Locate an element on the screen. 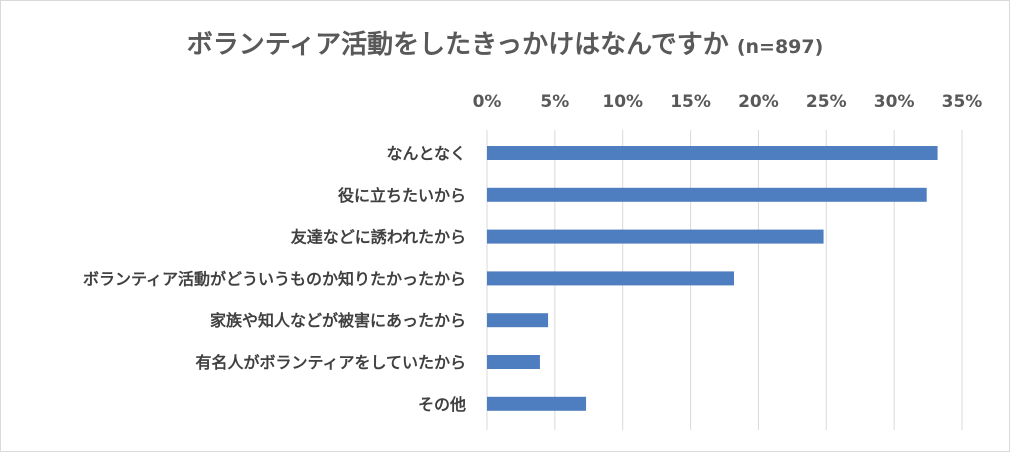 The height and width of the screenshot is (452, 1010). x-tick-label: 30% is located at coordinates (894, 102).